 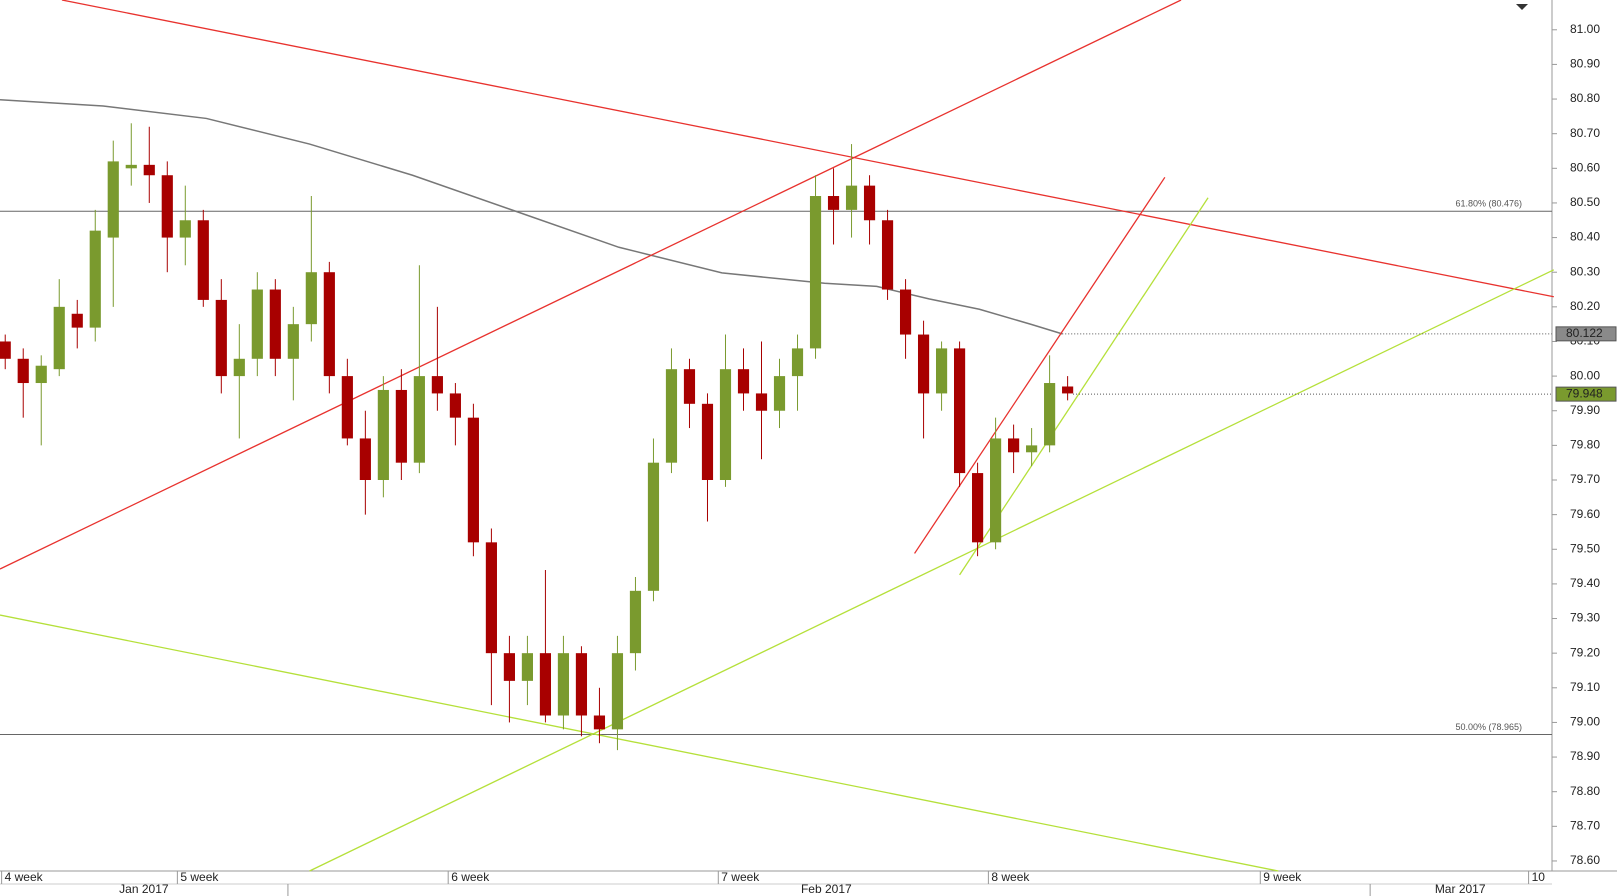 I want to click on price-box-label: 79.948, so click(x=1584, y=393).